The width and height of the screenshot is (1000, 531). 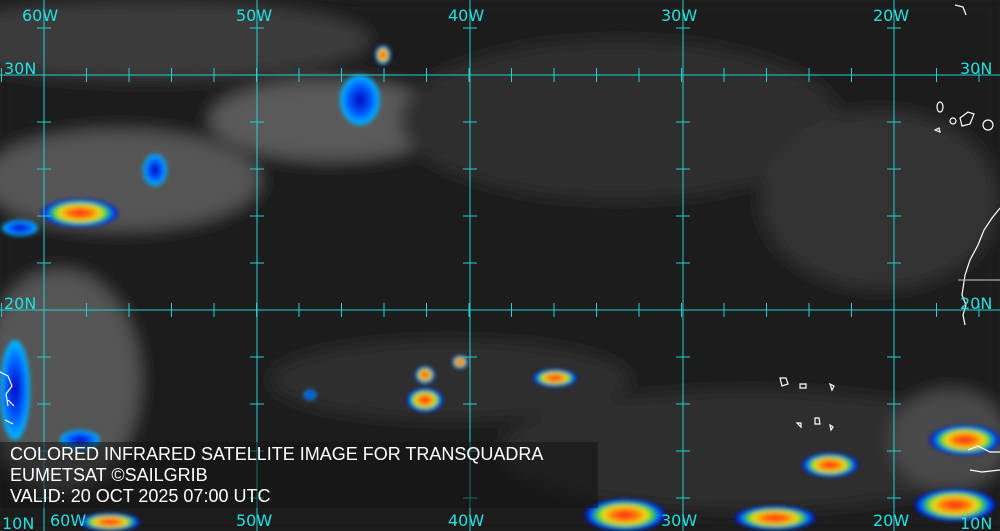 What do you see at coordinates (40, 15) in the screenshot?
I see `label-60w-top: 60W` at bounding box center [40, 15].